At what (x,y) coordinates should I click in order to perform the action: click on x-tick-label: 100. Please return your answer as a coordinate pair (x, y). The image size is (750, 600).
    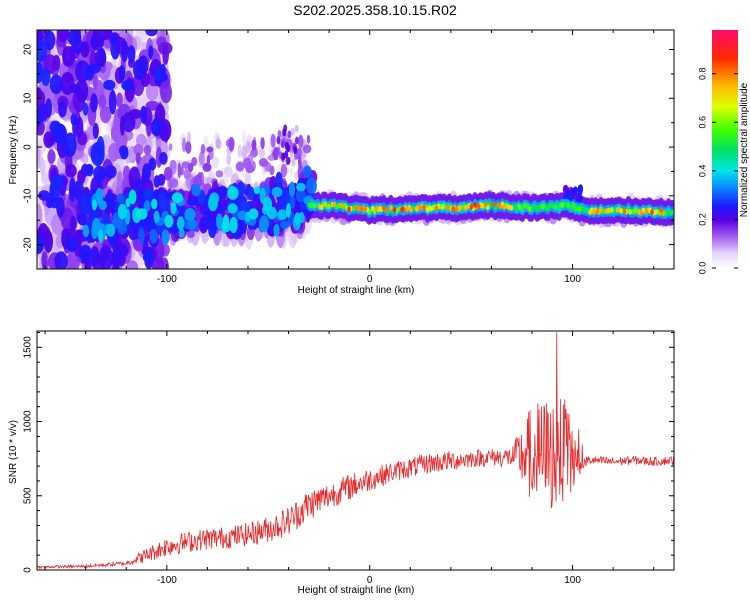
    Looking at the image, I should click on (572, 580).